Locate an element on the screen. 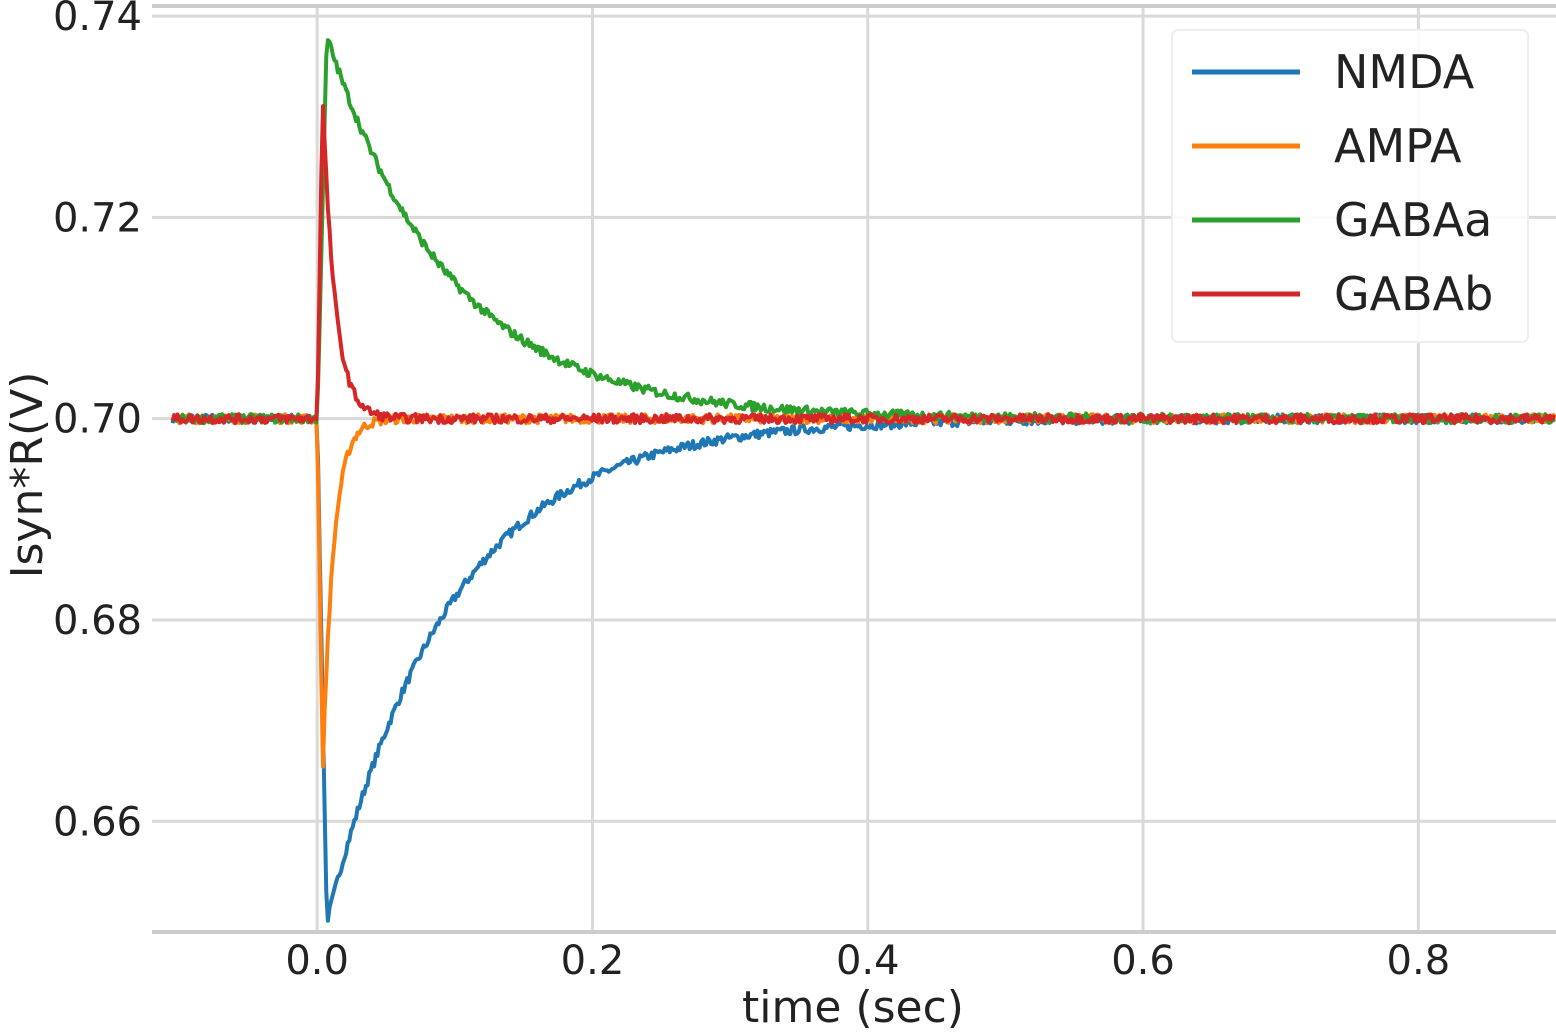 The height and width of the screenshot is (1035, 1556). x-axis-ticks: 0.0 0.2 0.4 0.6 0.8 is located at coordinates (867, 961).